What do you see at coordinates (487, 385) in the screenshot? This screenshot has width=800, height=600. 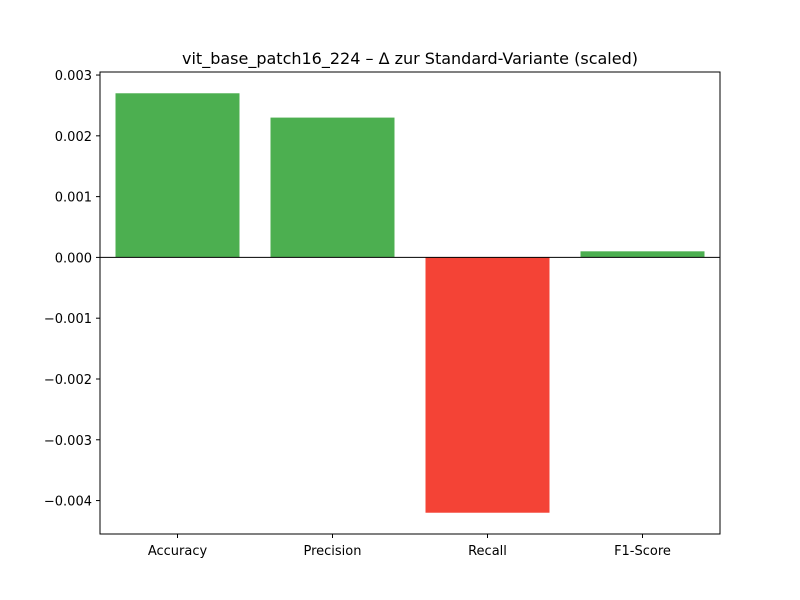 I see `bar-recall` at bounding box center [487, 385].